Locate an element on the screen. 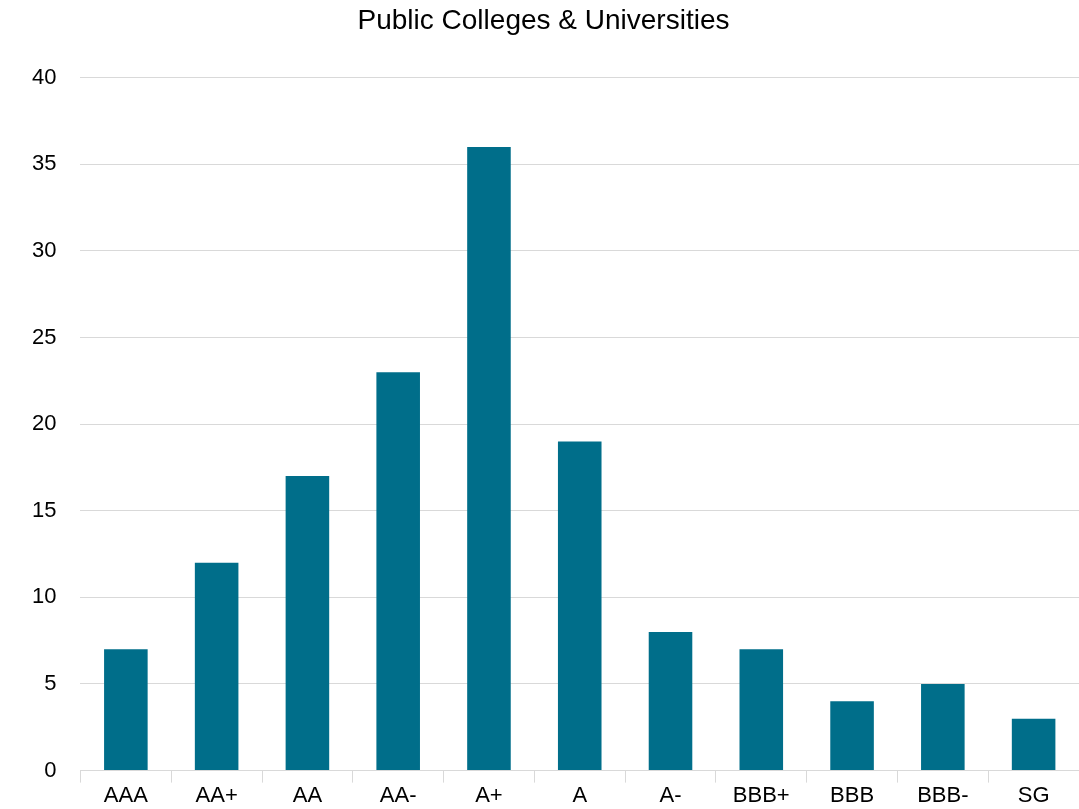 The height and width of the screenshot is (809, 1079). x-tick-label: AA is located at coordinates (307, 794).